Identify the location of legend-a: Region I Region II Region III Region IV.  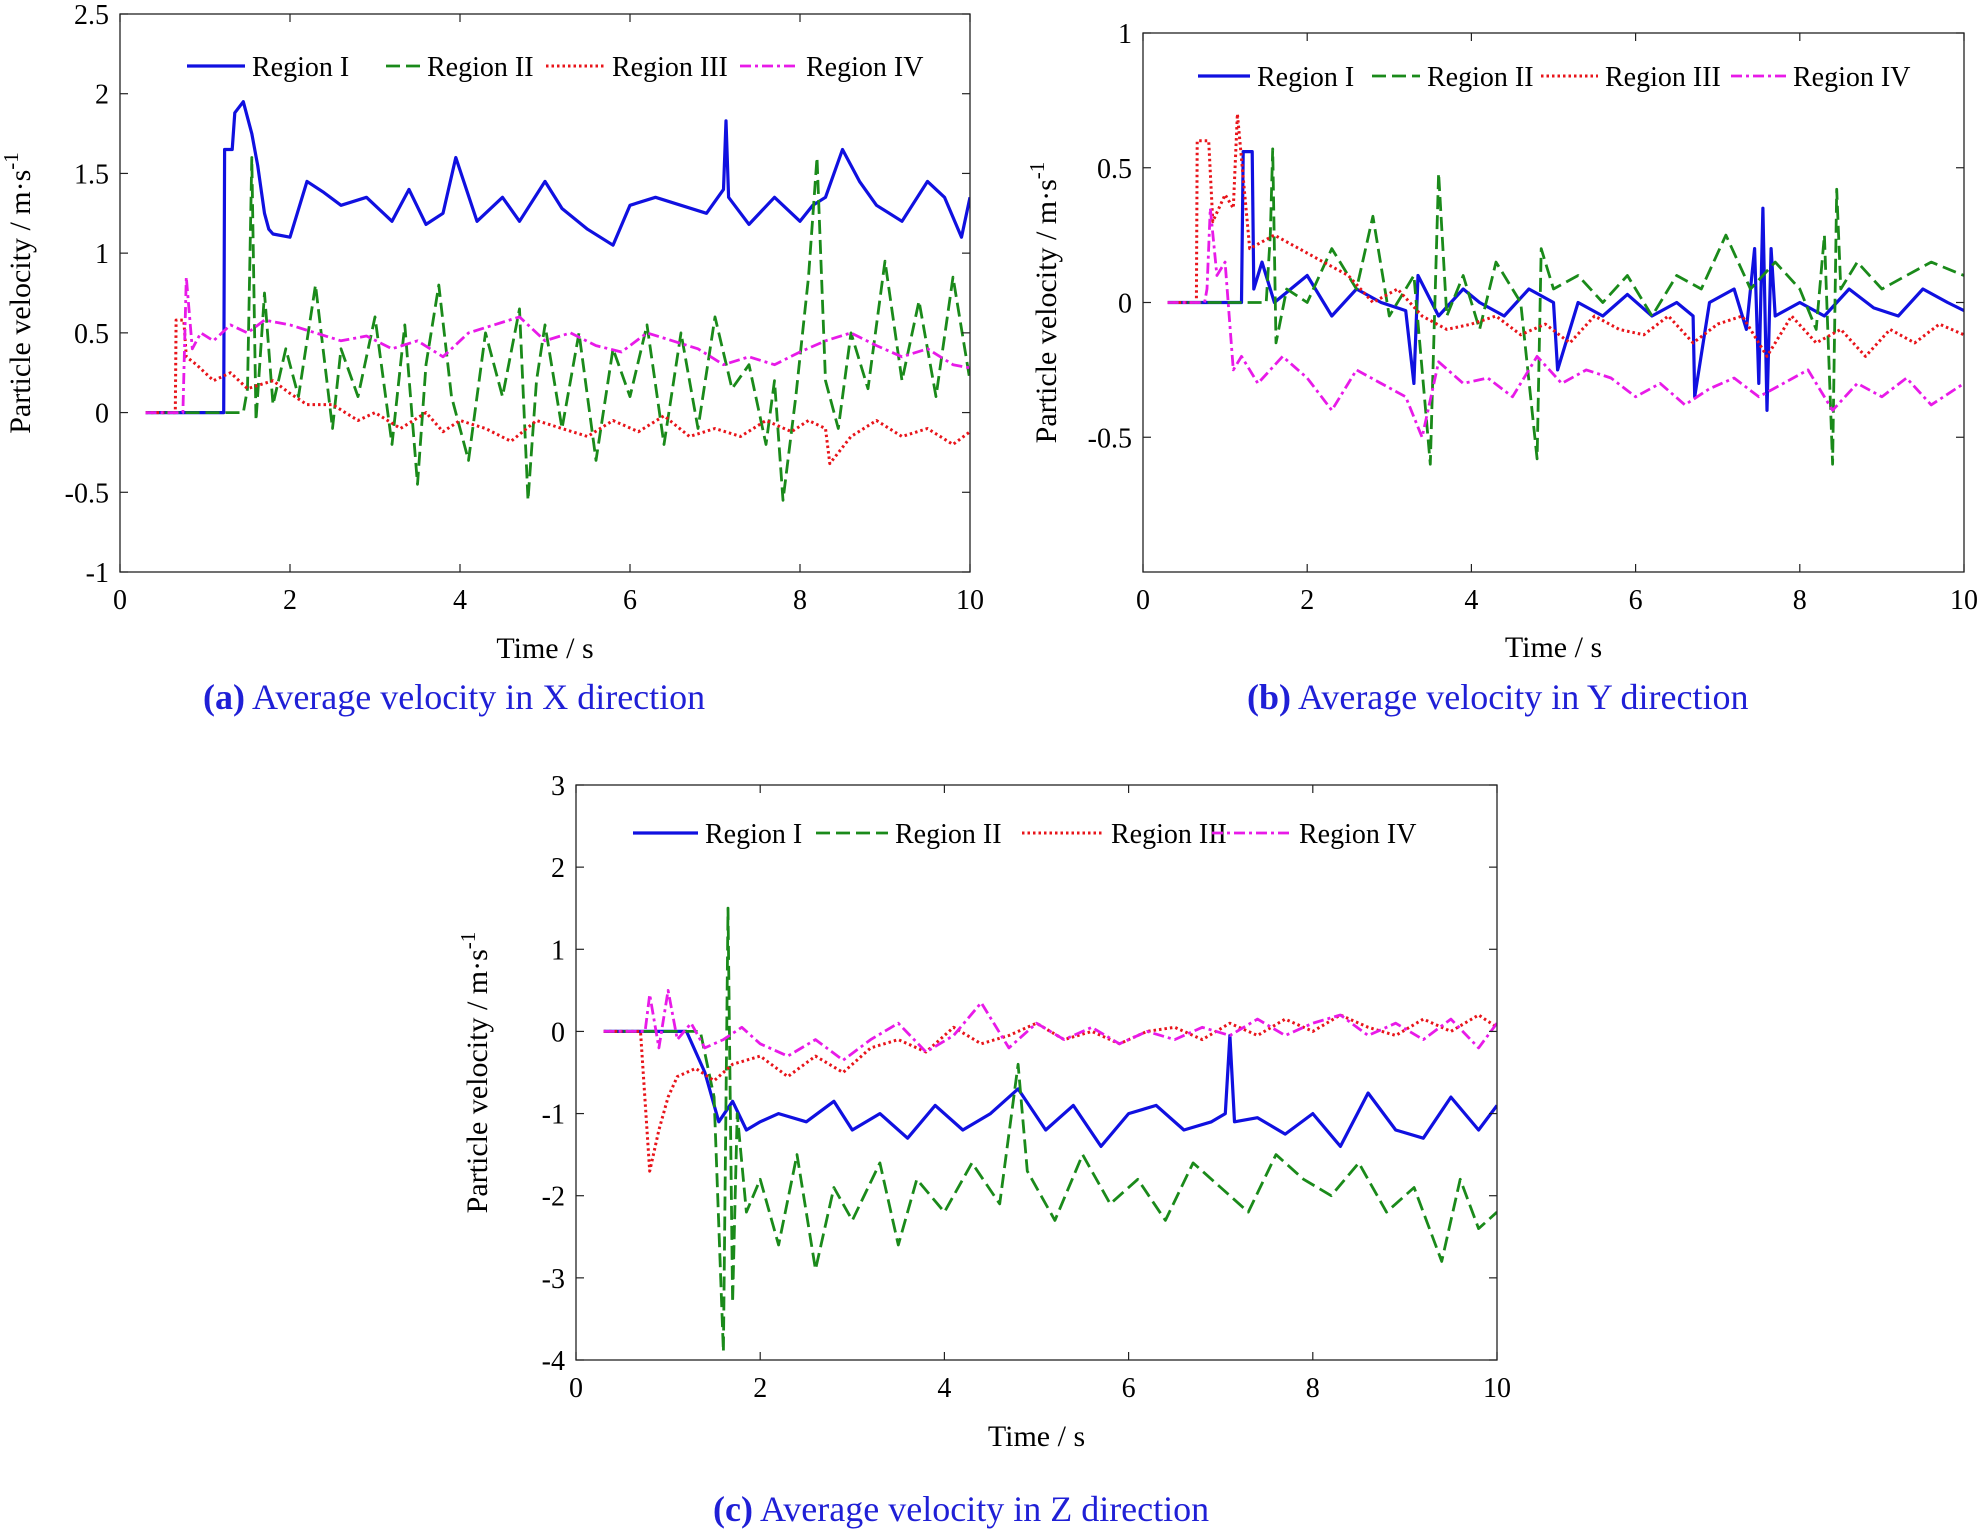
(555, 67).